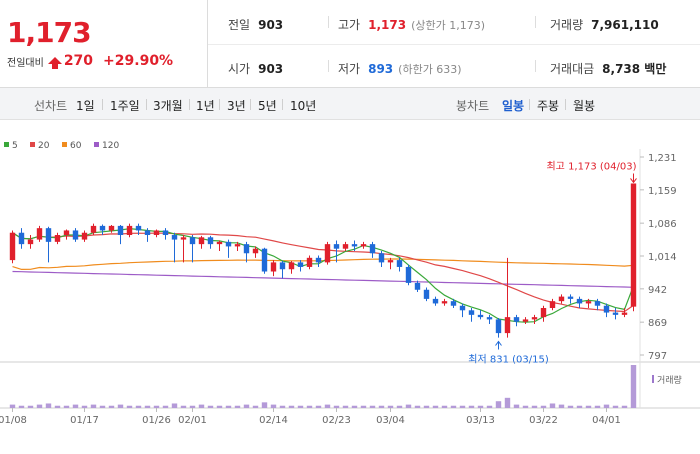 This screenshot has width=700, height=454. Describe the element at coordinates (76, 146) in the screenshot. I see `legend-label: 60` at that location.